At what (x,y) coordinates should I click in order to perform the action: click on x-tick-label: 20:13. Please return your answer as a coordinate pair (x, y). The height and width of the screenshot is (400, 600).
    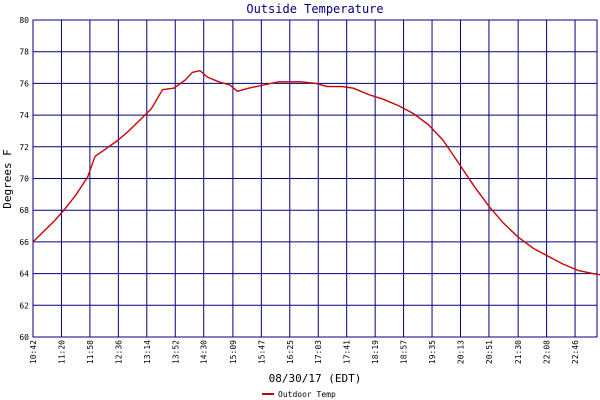
    Looking at the image, I should click on (460, 352).